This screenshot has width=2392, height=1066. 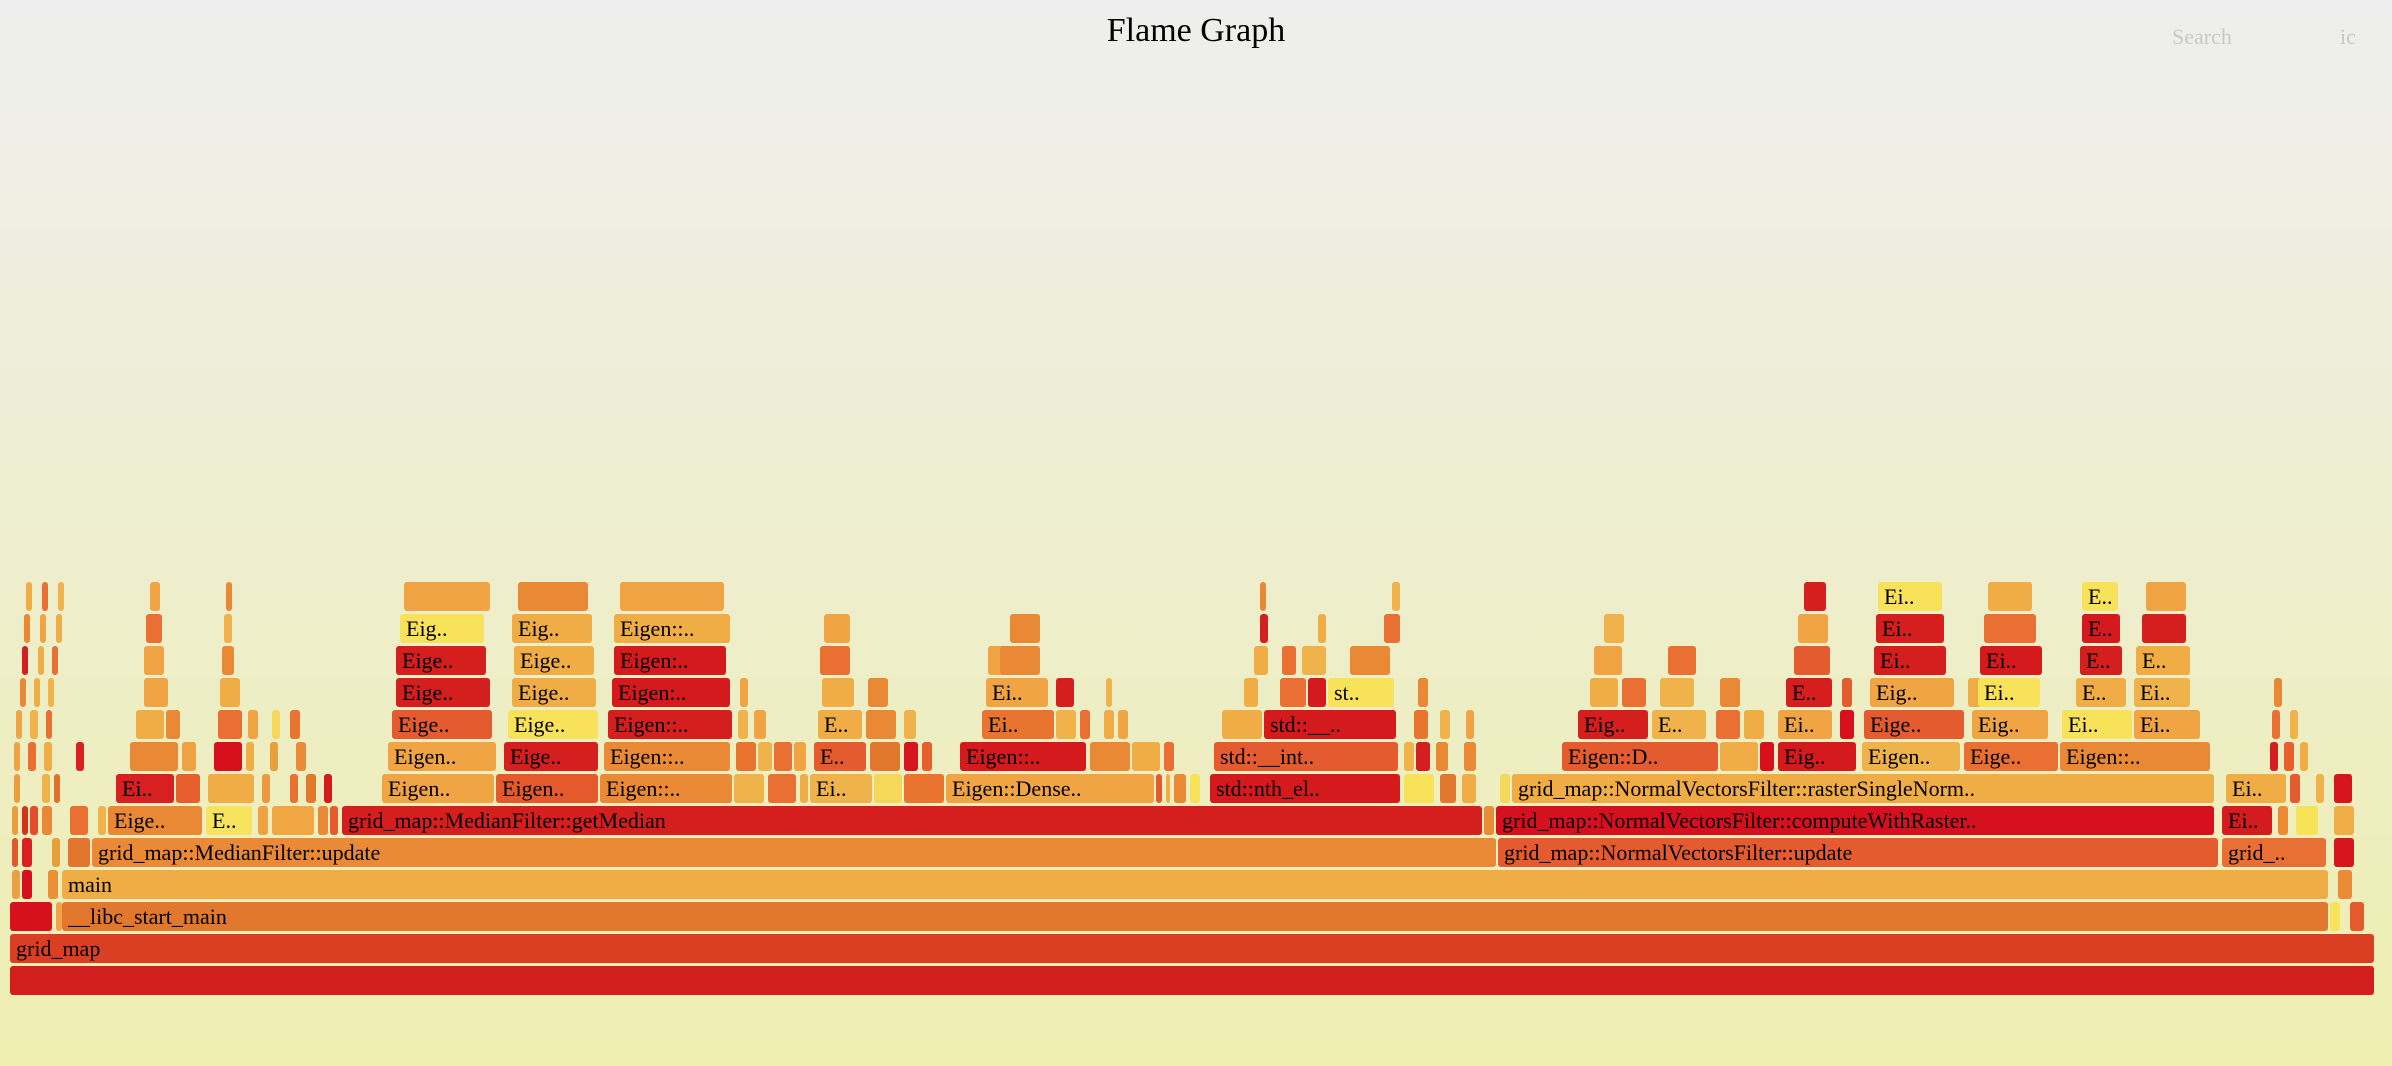 What do you see at coordinates (438, 788) in the screenshot?
I see `frame: Eigen..` at bounding box center [438, 788].